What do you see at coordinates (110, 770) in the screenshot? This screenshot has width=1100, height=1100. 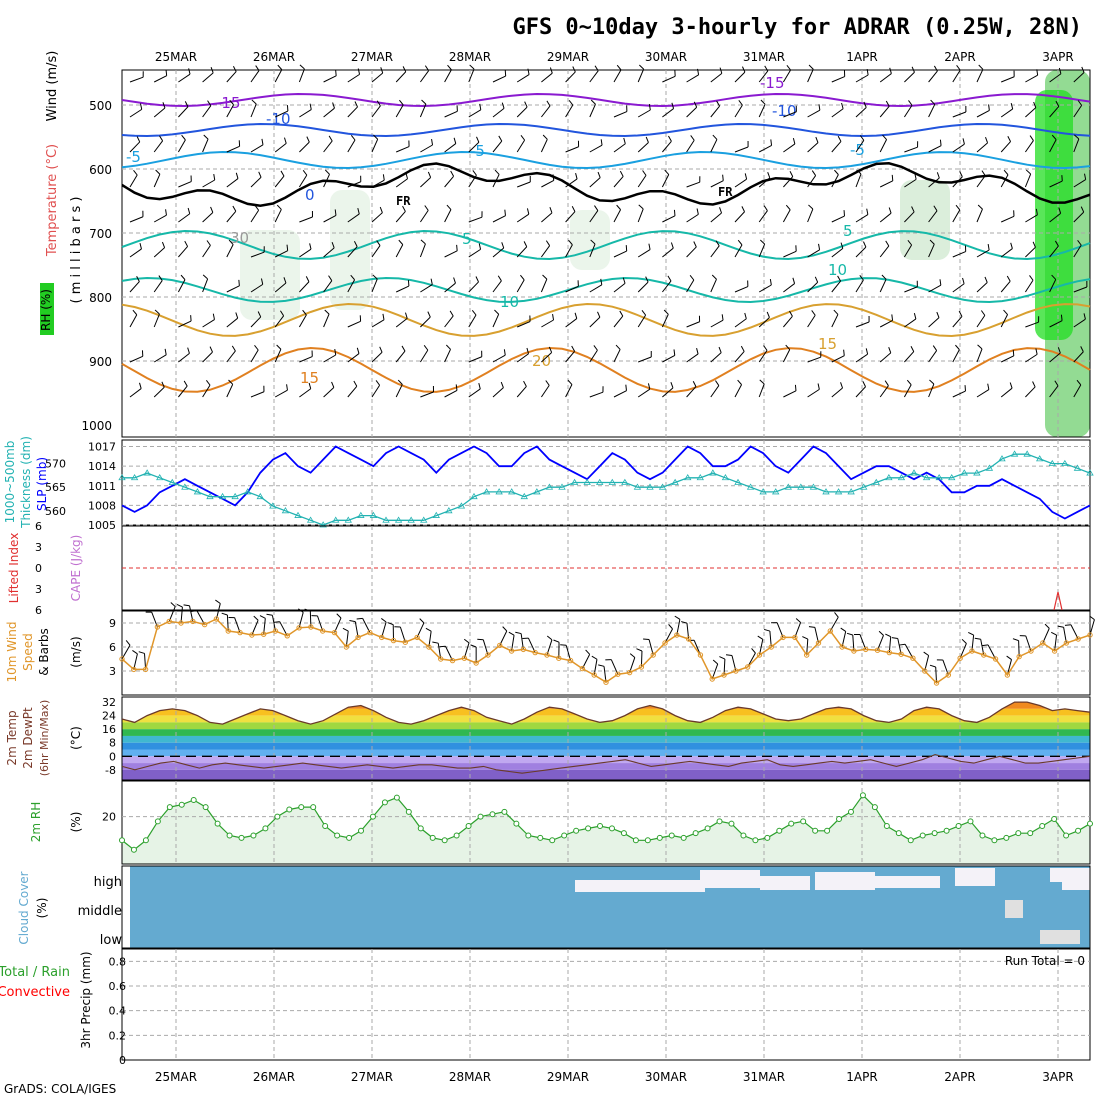 I see `temp-tick-label: -8` at bounding box center [110, 770].